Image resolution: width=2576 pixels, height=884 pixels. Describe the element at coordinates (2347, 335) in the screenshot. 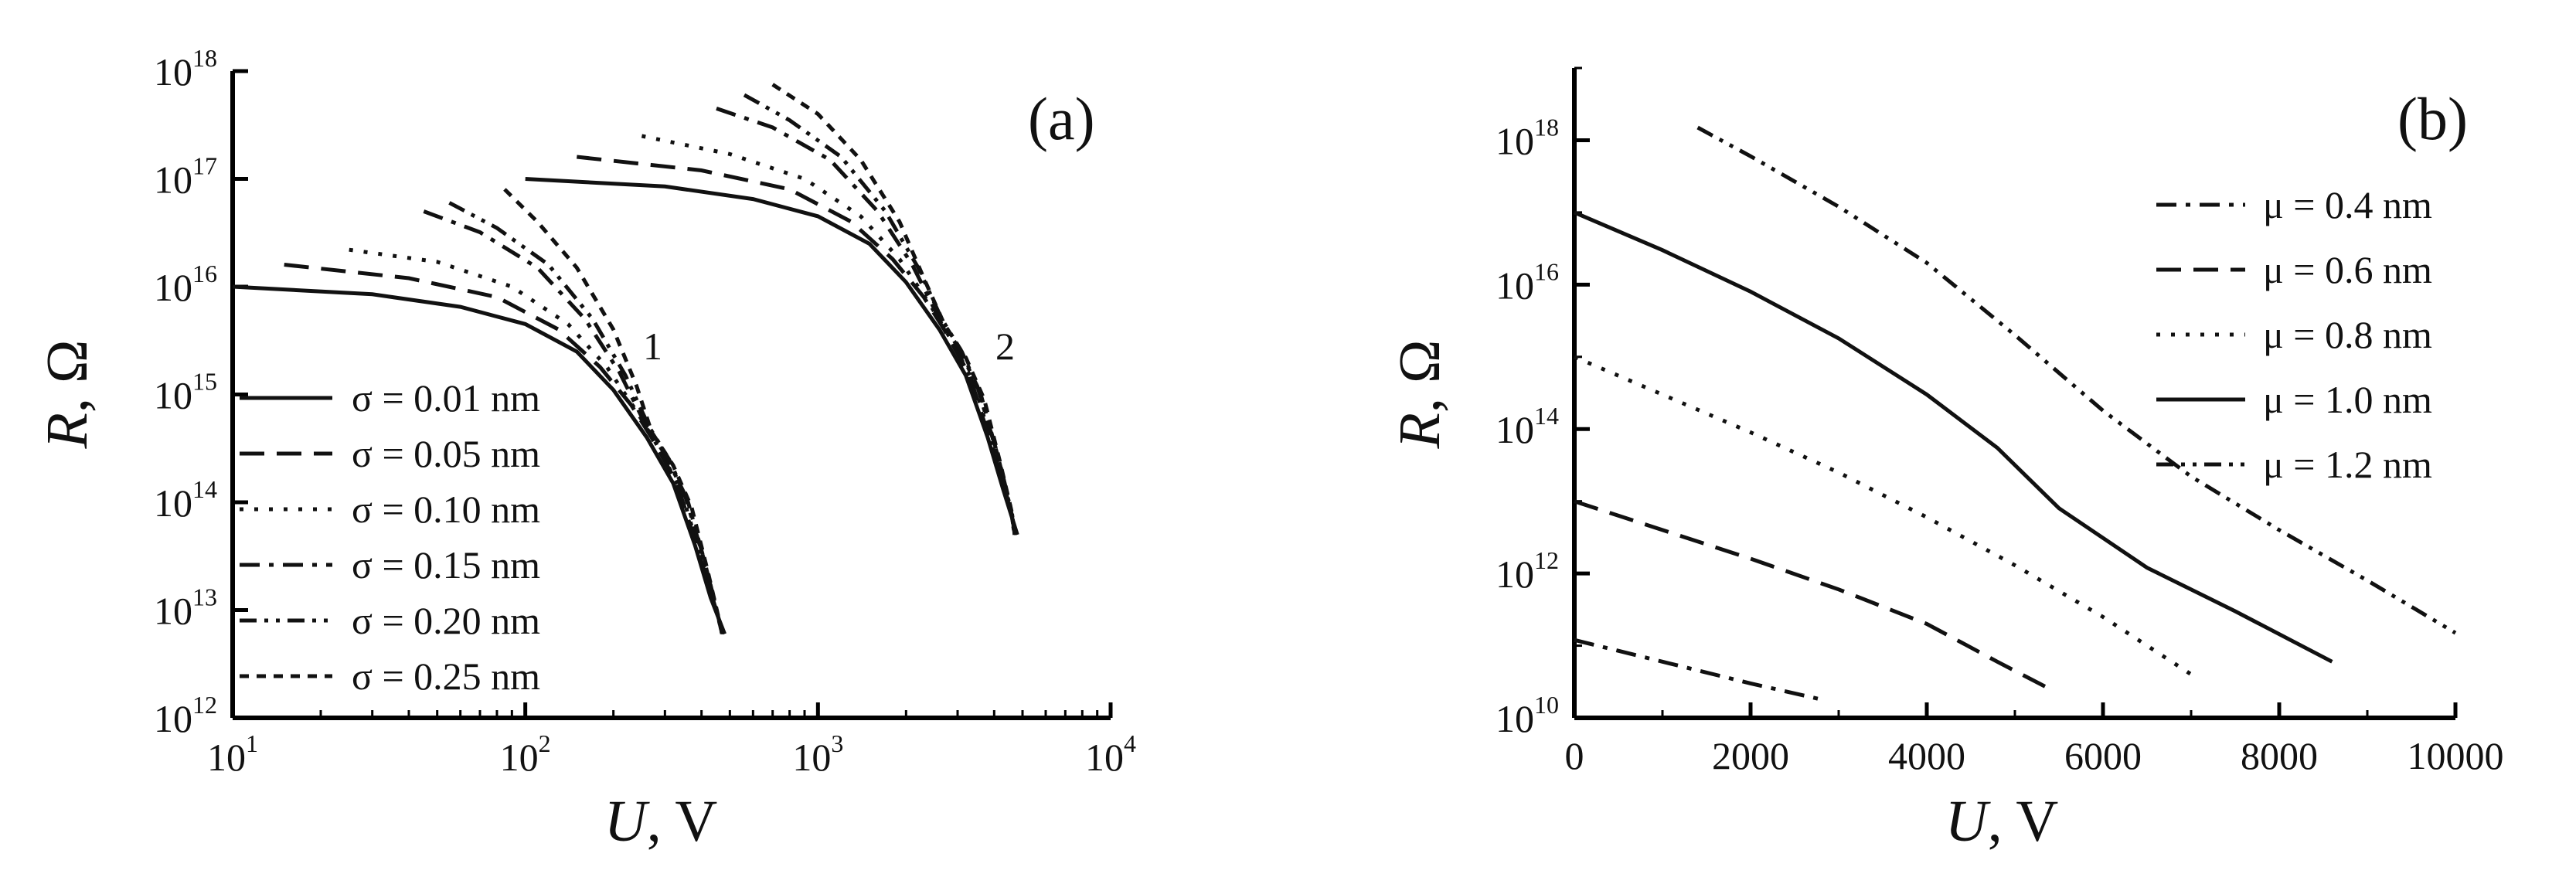

I see `chart-b-legend-label: μ = 0.8 nm` at that location.